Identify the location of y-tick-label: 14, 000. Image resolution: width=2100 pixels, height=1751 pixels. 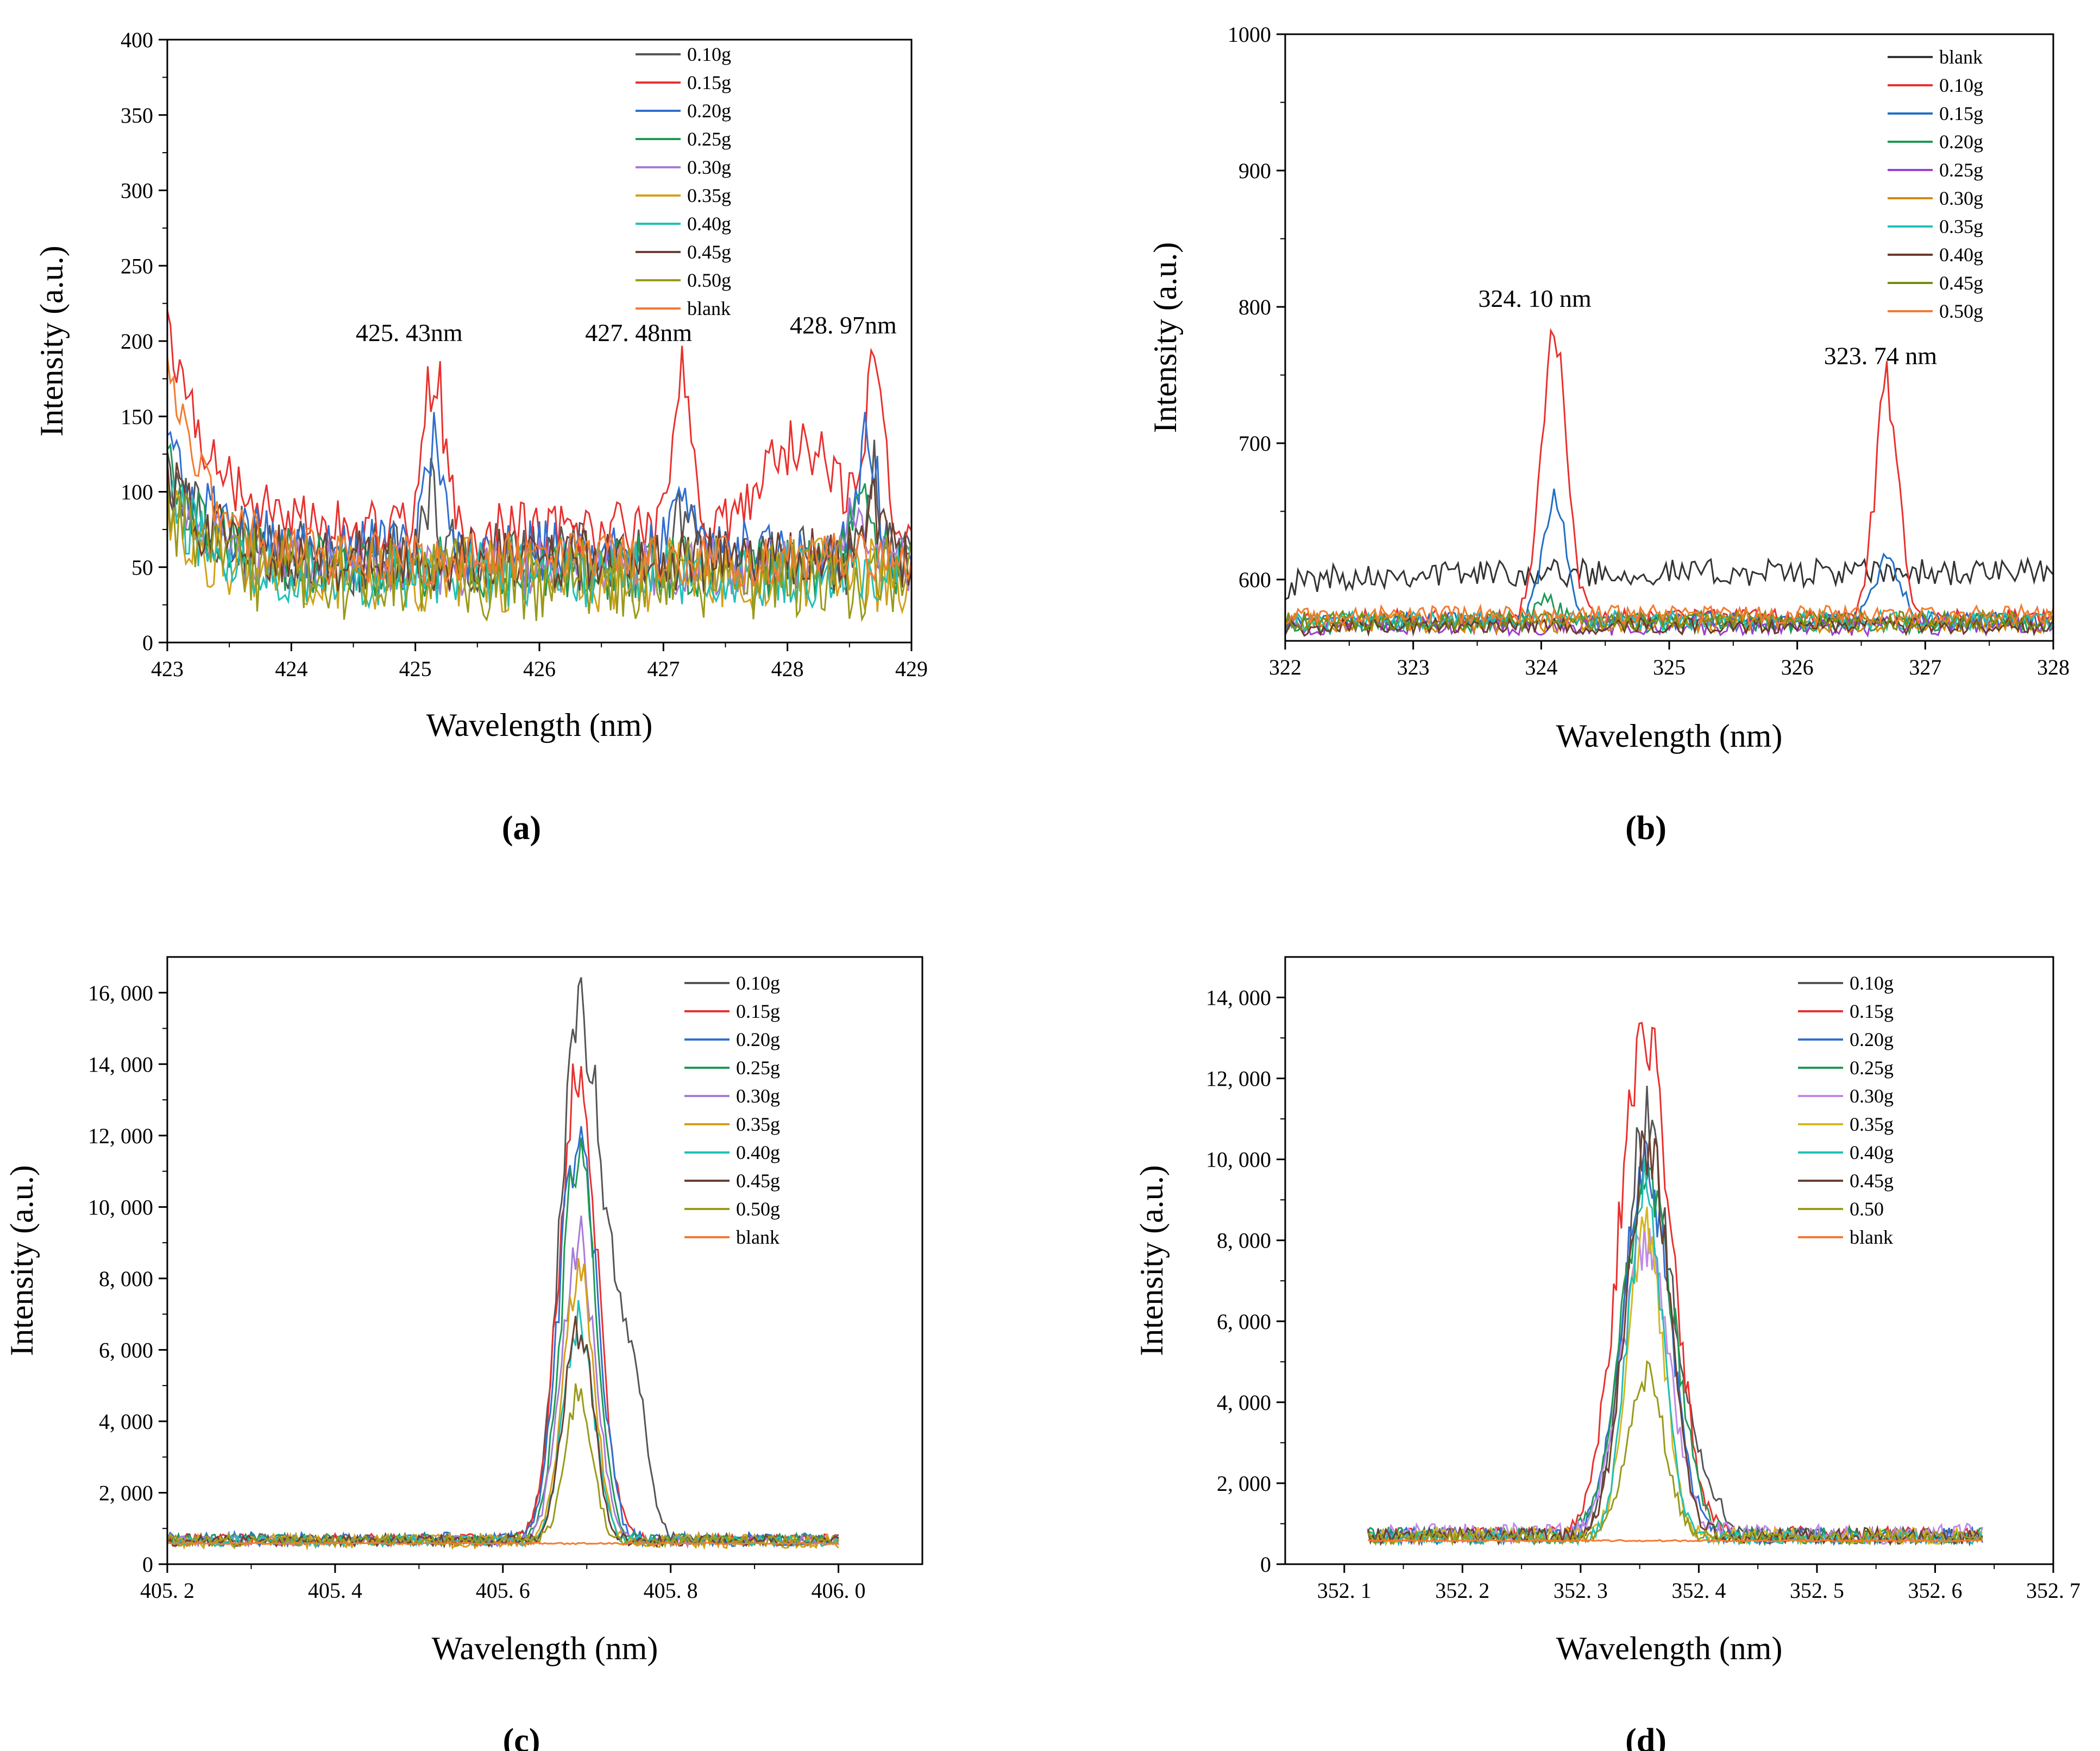
(121, 1064).